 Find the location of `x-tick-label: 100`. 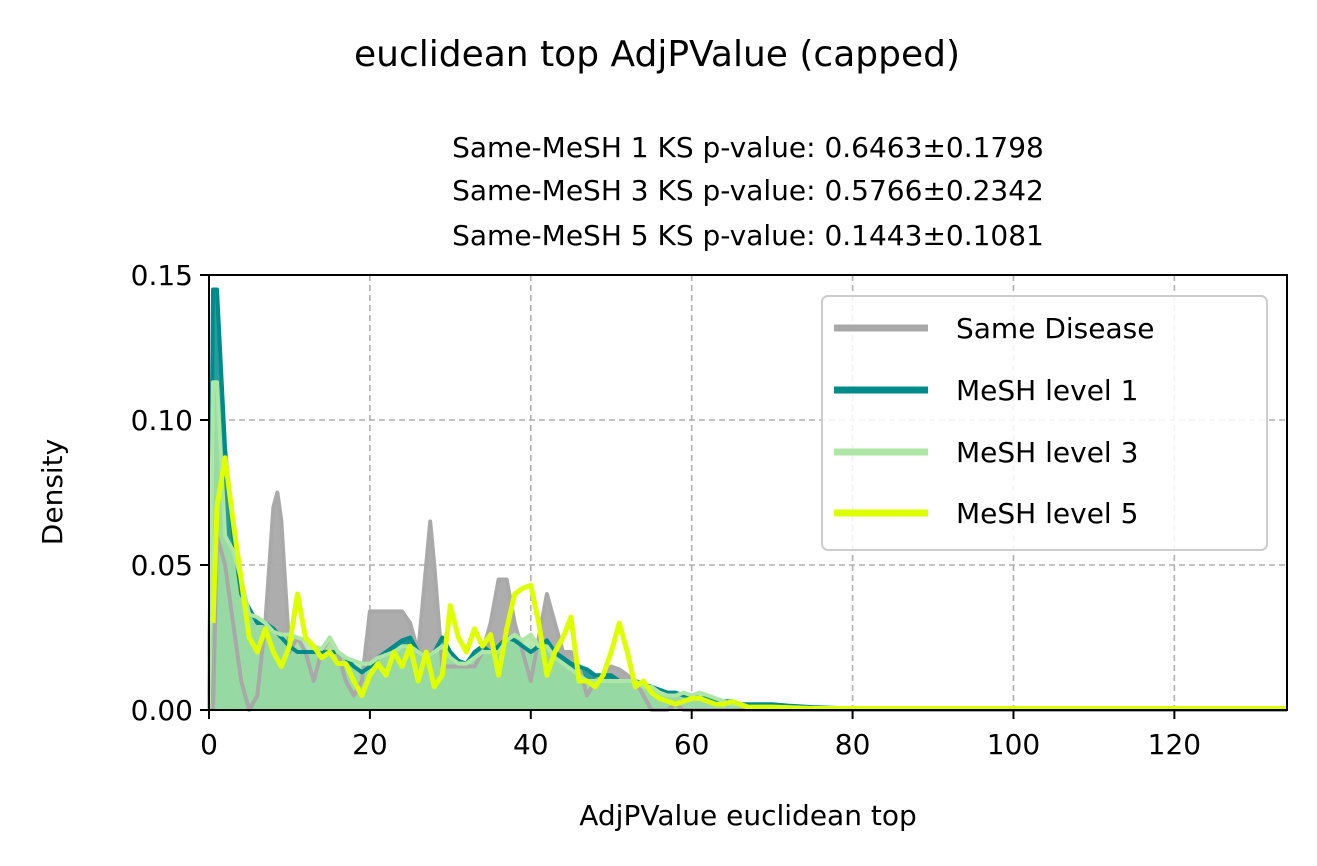

x-tick-label: 100 is located at coordinates (1013, 744).